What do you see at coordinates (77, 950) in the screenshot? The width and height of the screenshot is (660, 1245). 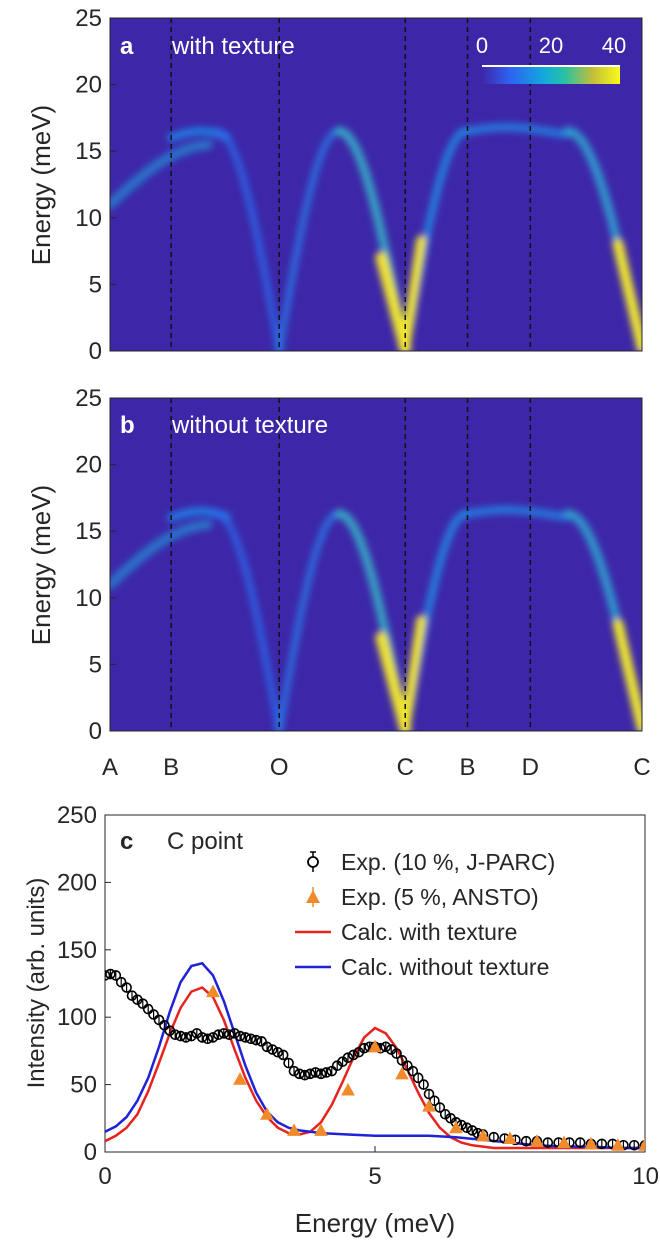 I see `c-ytick-label-150: 150` at bounding box center [77, 950].